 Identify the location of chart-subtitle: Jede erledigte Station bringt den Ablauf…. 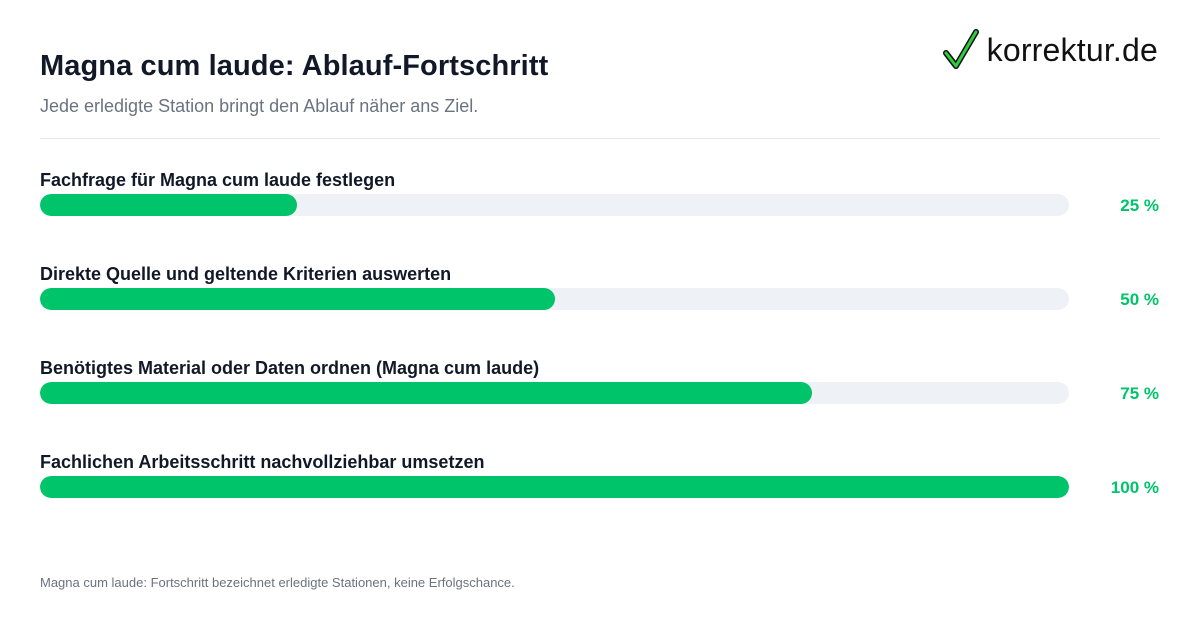
(259, 106).